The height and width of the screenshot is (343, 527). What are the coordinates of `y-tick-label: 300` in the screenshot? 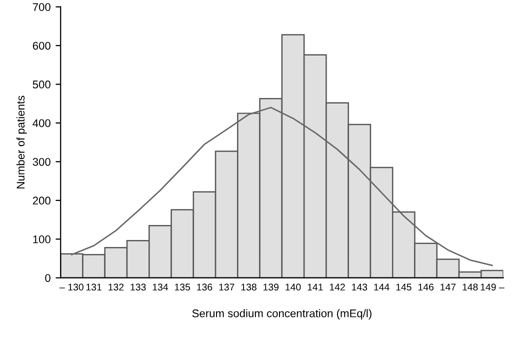 It's located at (41, 162).